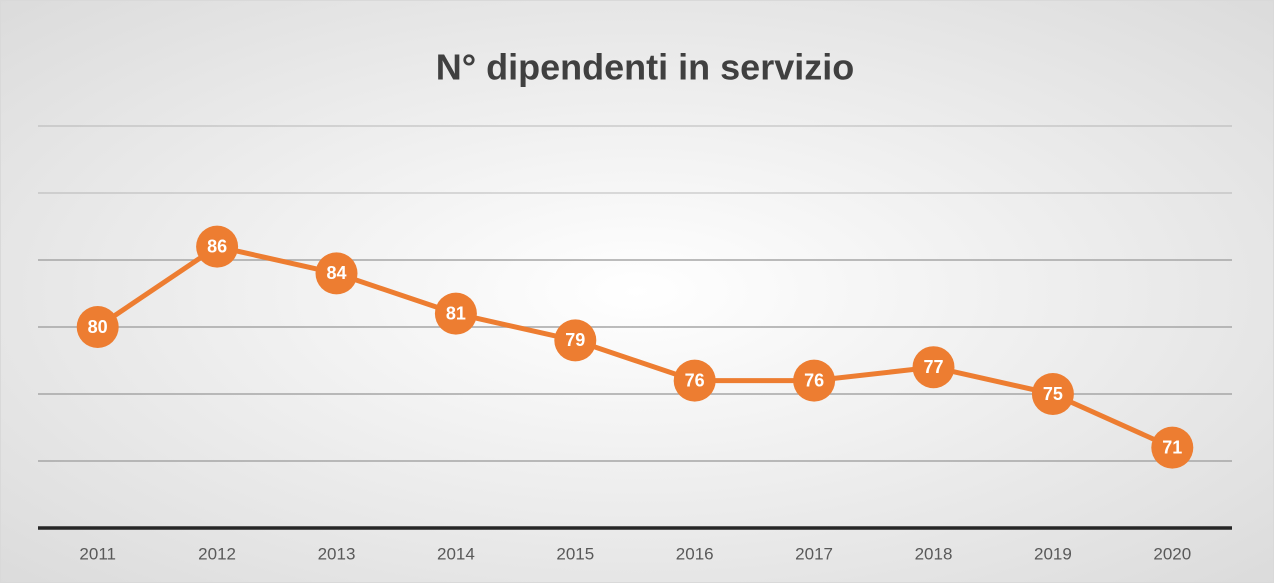 This screenshot has height=583, width=1274. I want to click on data-label: 77, so click(933, 367).